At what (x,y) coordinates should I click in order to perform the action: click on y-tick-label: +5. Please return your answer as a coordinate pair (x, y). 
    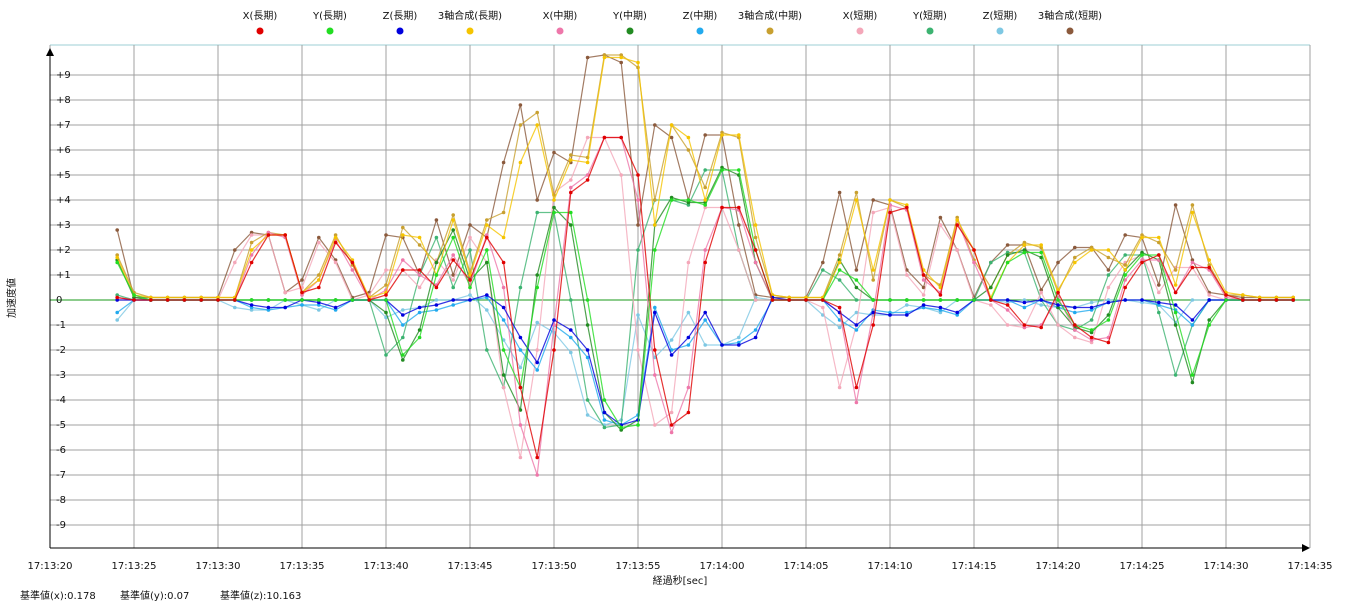
    Looking at the image, I should click on (63, 175).